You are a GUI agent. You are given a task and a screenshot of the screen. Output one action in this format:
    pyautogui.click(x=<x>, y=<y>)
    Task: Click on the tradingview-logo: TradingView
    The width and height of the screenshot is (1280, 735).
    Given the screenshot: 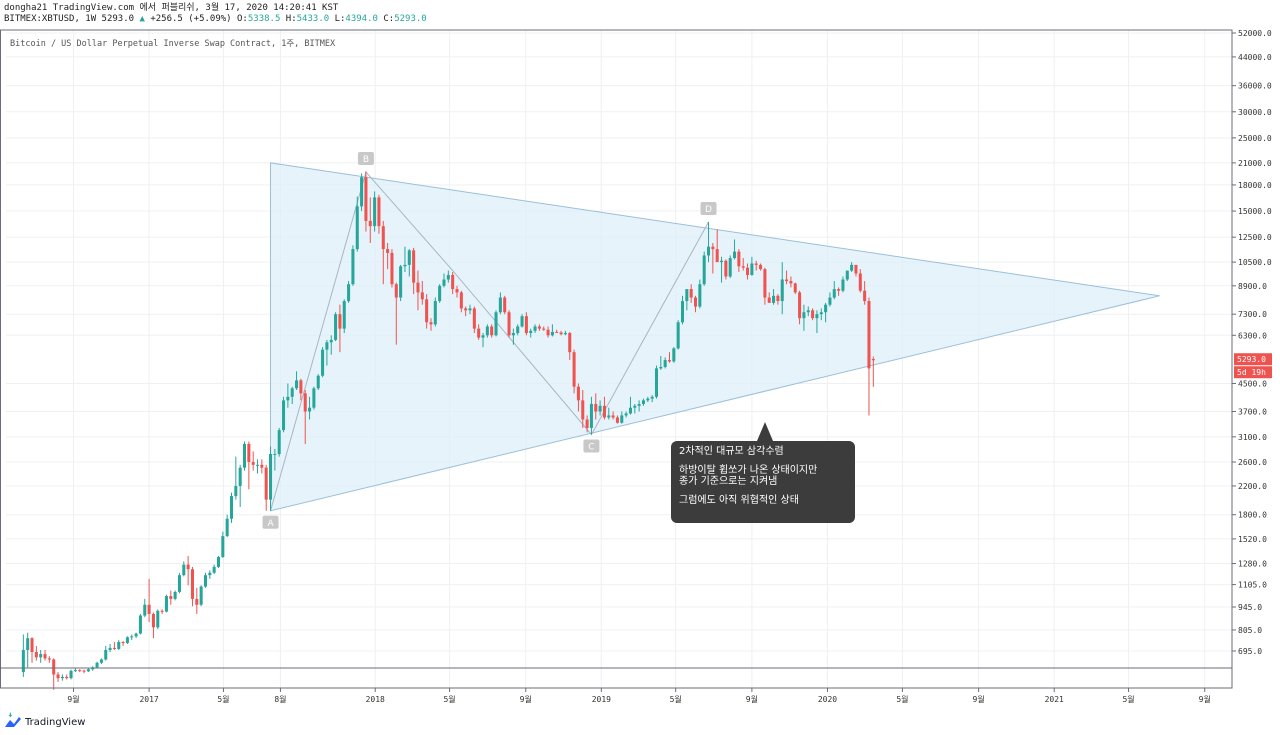 What is the action you would take?
    pyautogui.click(x=44, y=722)
    